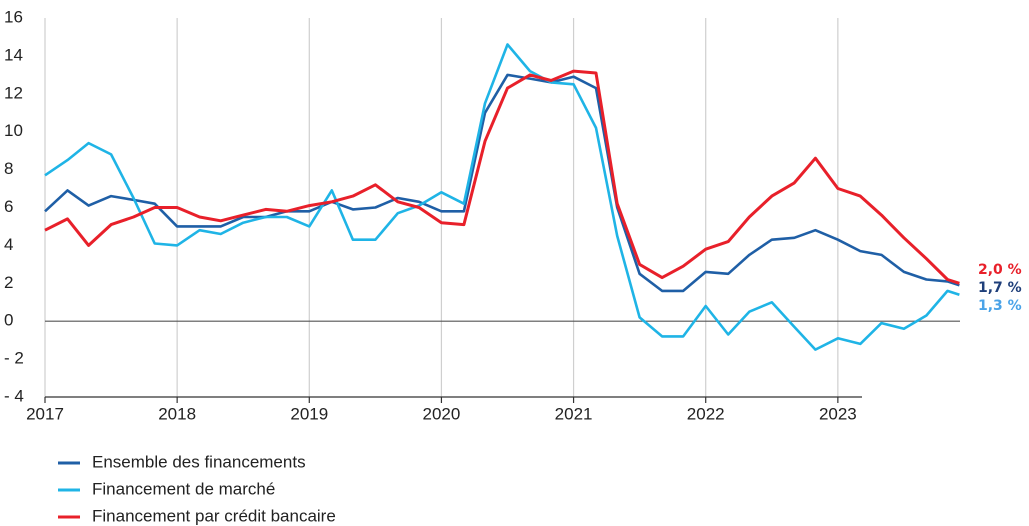 The width and height of the screenshot is (1029, 526). I want to click on end-label: 1,3 %, so click(1000, 306).